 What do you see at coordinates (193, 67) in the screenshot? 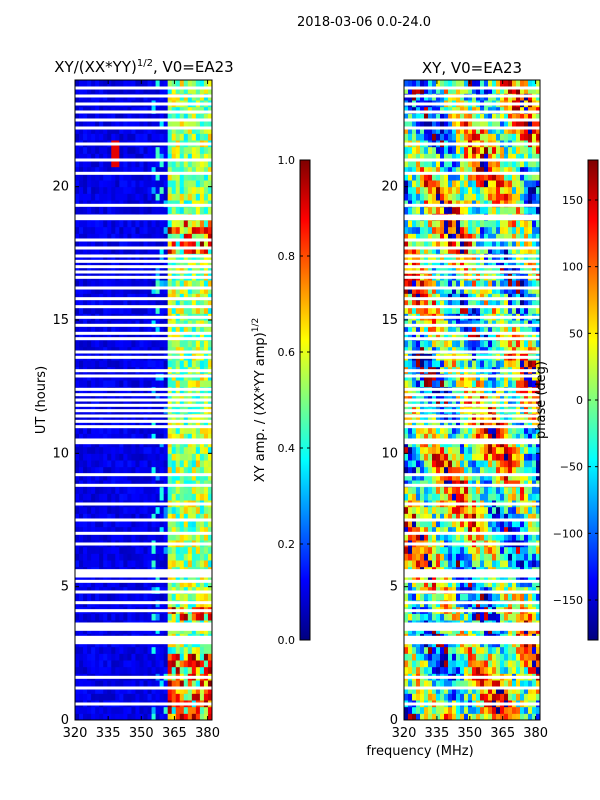
I see `amplitude-title-tail: , V0=EA23` at bounding box center [193, 67].